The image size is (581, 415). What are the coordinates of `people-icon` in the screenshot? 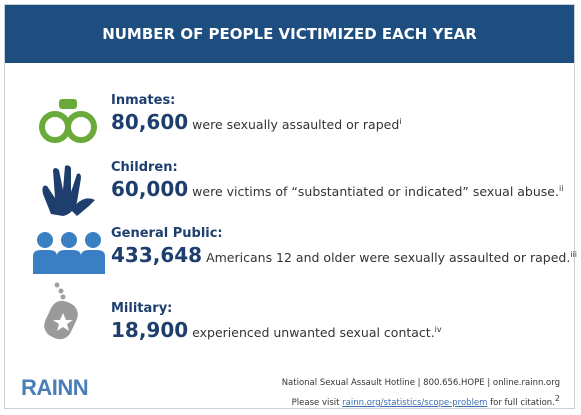 It's located at (69, 253).